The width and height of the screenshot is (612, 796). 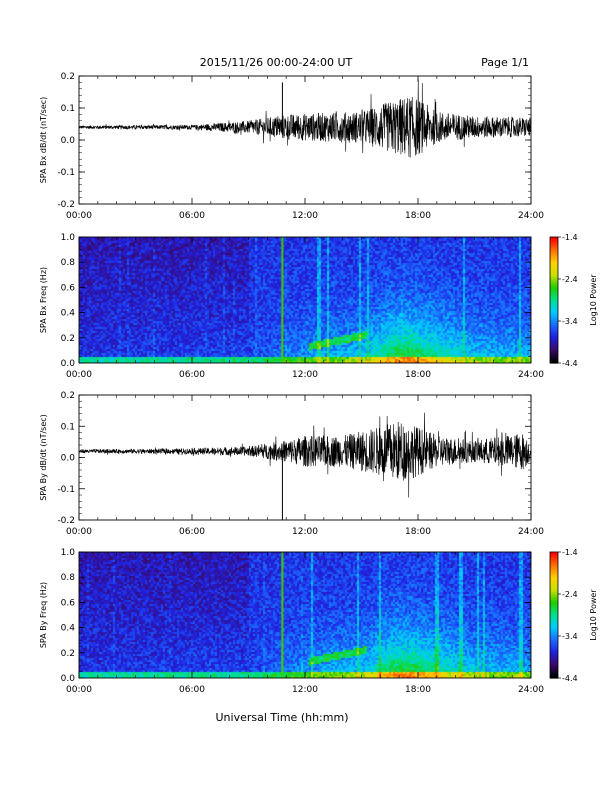 I want to click on colorbar-frame, so click(x=554, y=615).